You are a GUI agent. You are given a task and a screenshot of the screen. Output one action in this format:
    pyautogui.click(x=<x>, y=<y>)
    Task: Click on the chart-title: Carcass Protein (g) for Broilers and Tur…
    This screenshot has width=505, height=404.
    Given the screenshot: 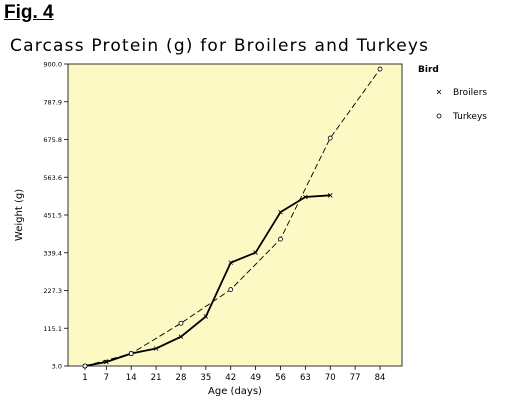 What is the action you would take?
    pyautogui.click(x=220, y=46)
    